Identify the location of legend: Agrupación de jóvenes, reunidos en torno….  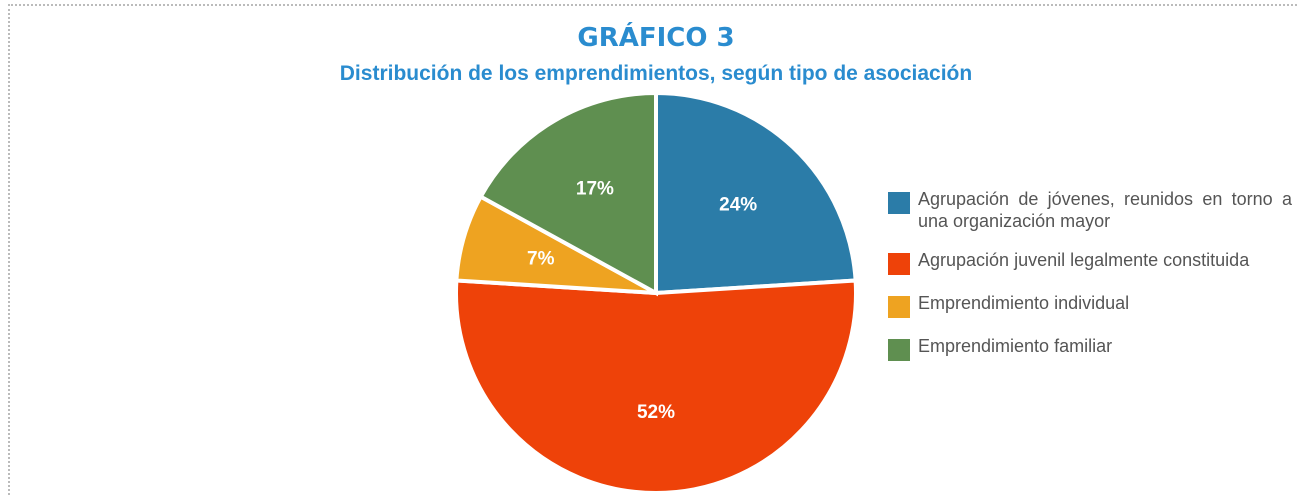
(1090, 283).